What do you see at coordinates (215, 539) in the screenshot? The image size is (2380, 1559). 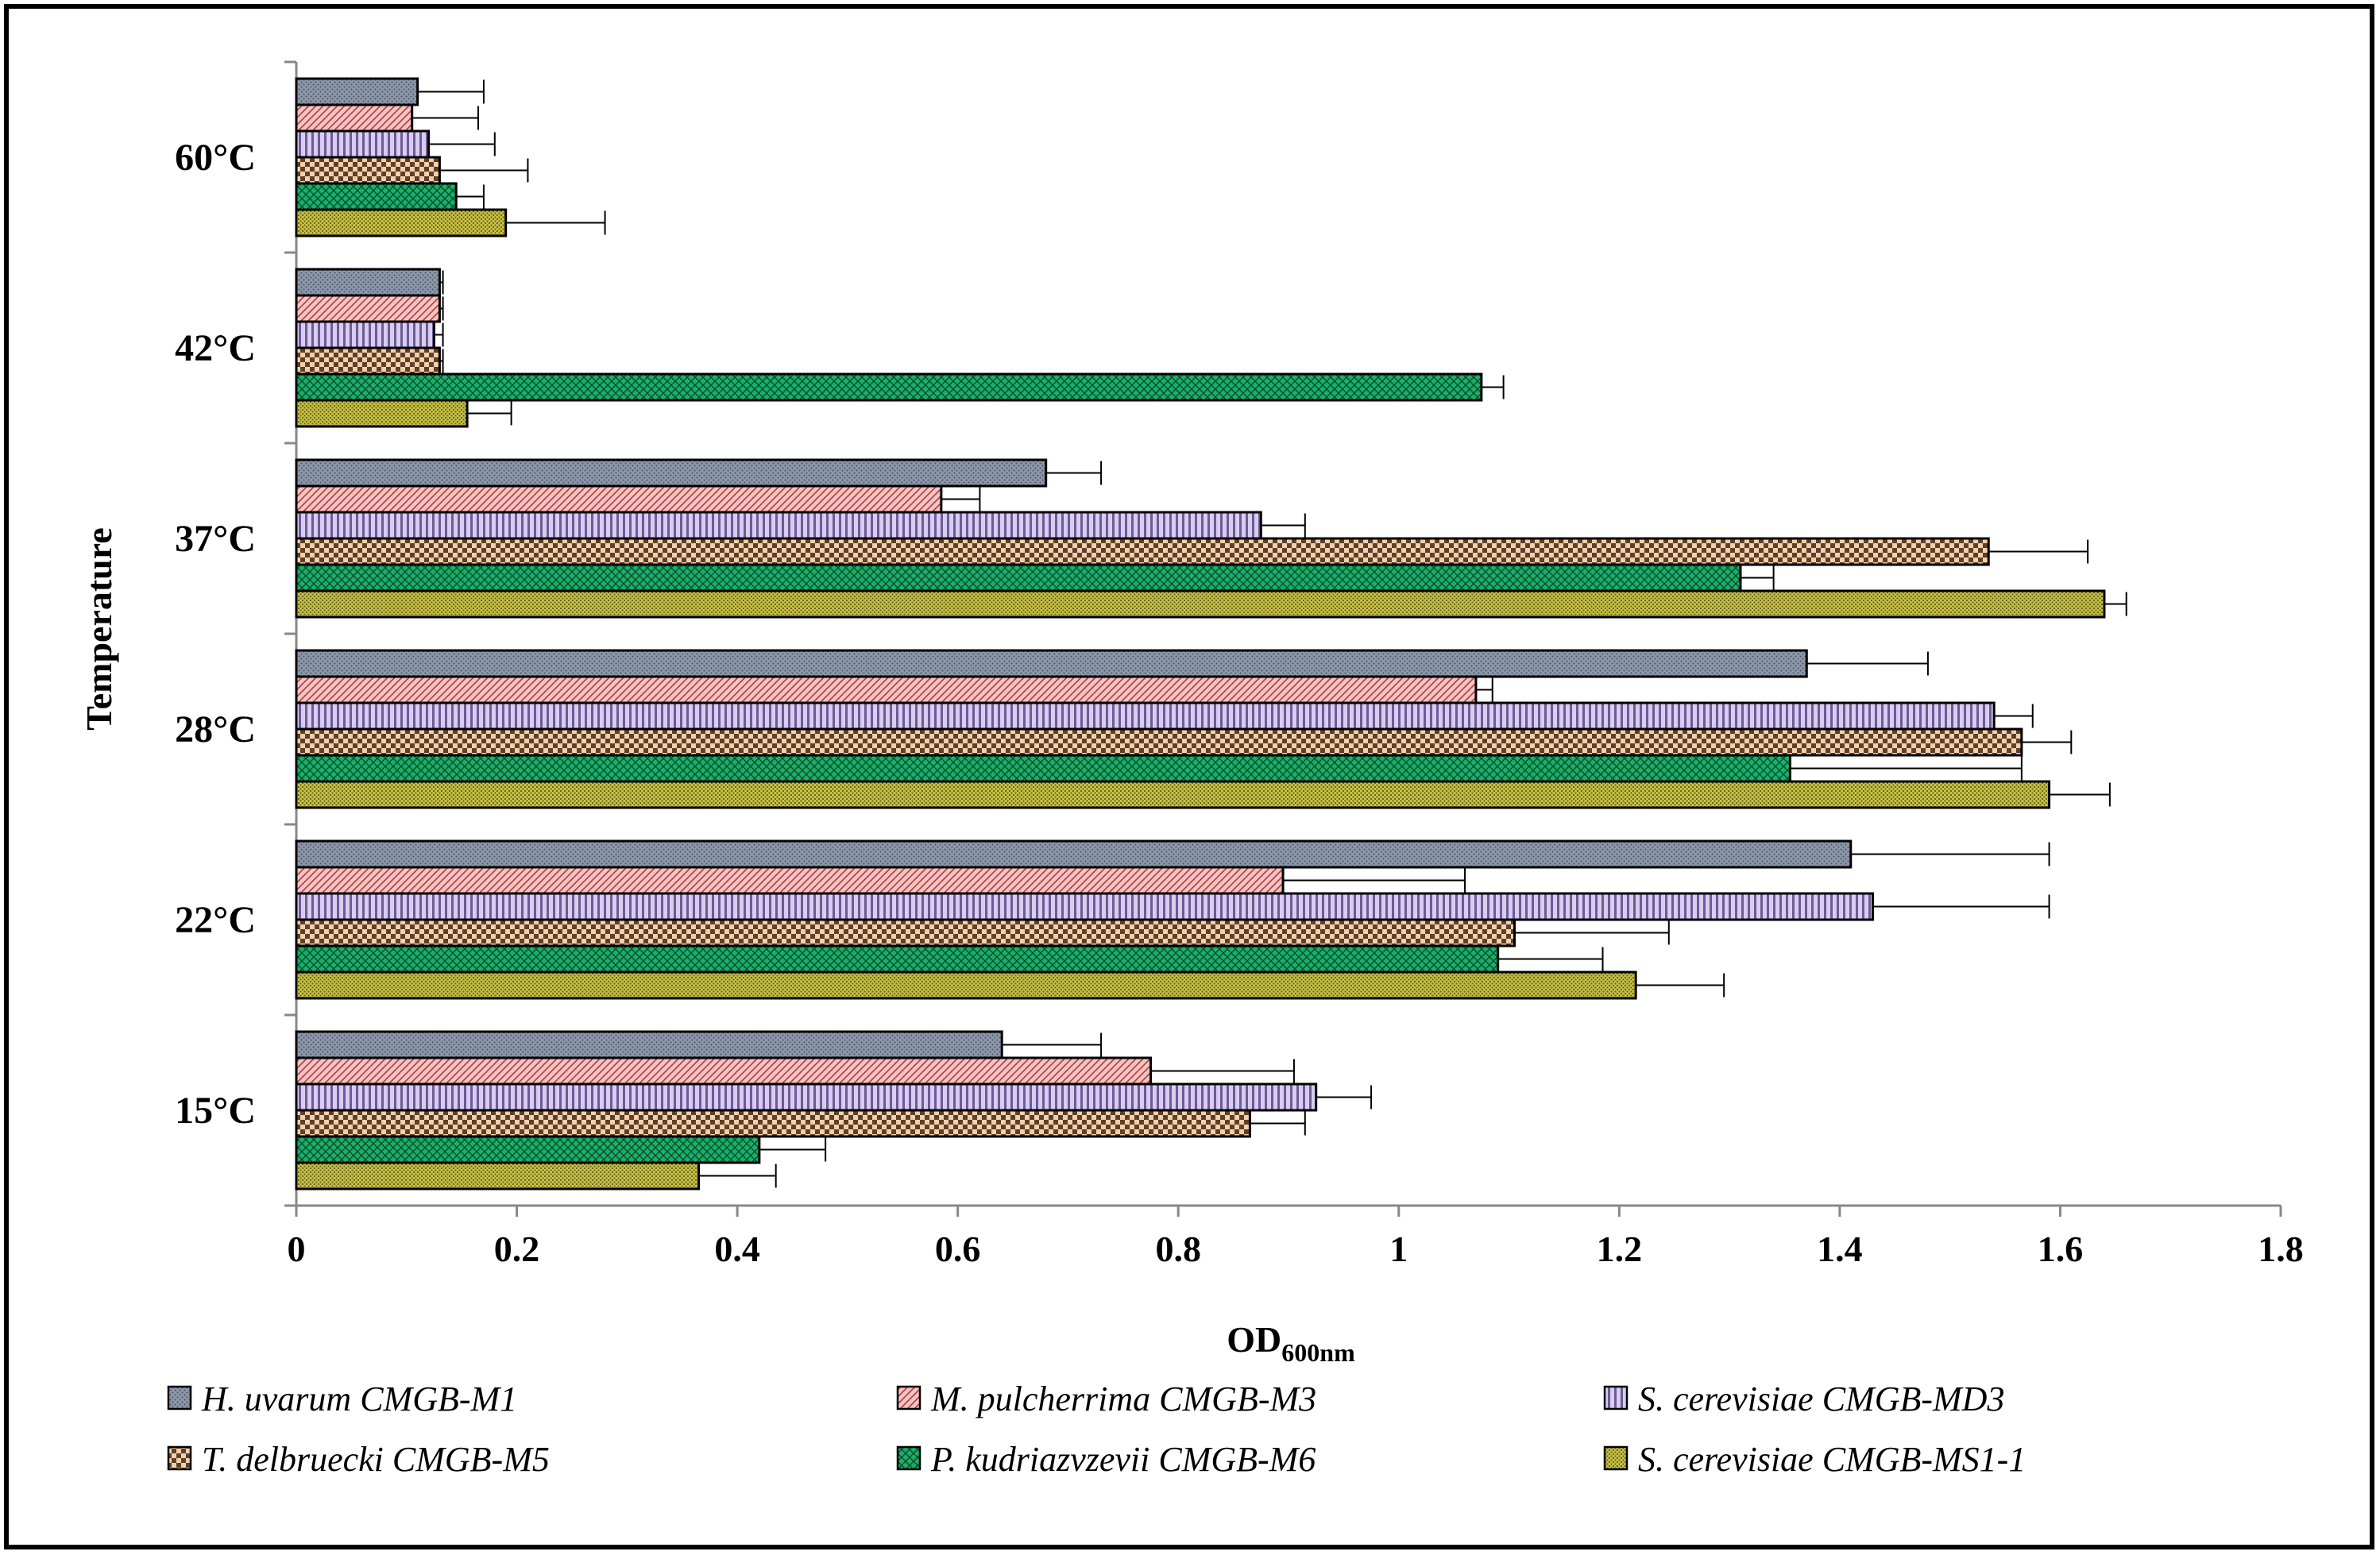 I see `y-tick-label: 37°C` at bounding box center [215, 539].